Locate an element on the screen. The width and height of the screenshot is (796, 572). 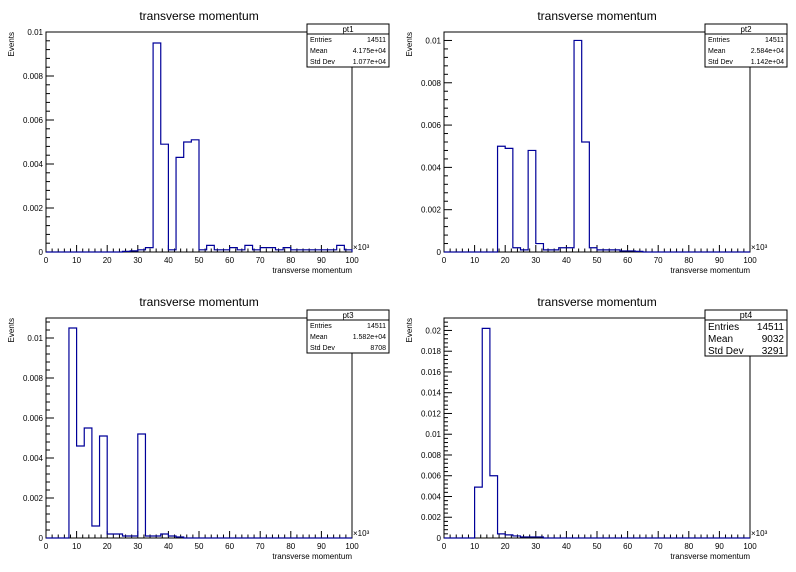
y-tick-label: 0.002 is located at coordinates (33, 498).